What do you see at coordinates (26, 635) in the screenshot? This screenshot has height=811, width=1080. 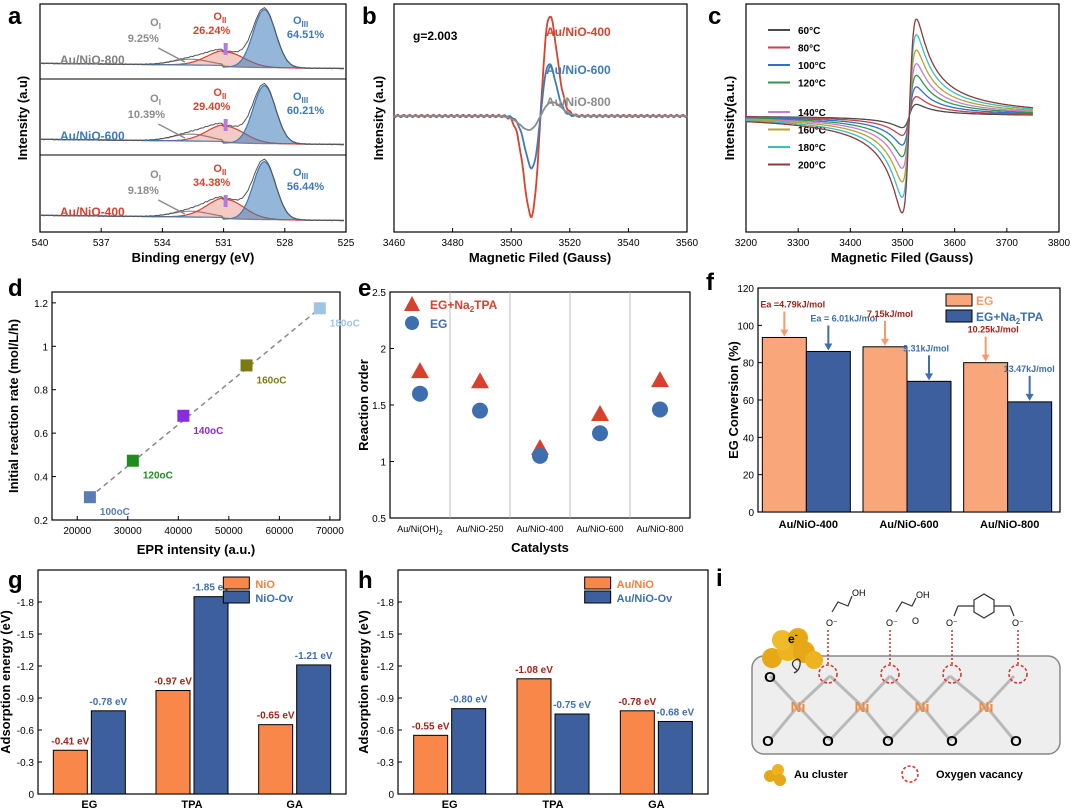 I see `chart-g-ytick-label: -1.5` at bounding box center [26, 635].